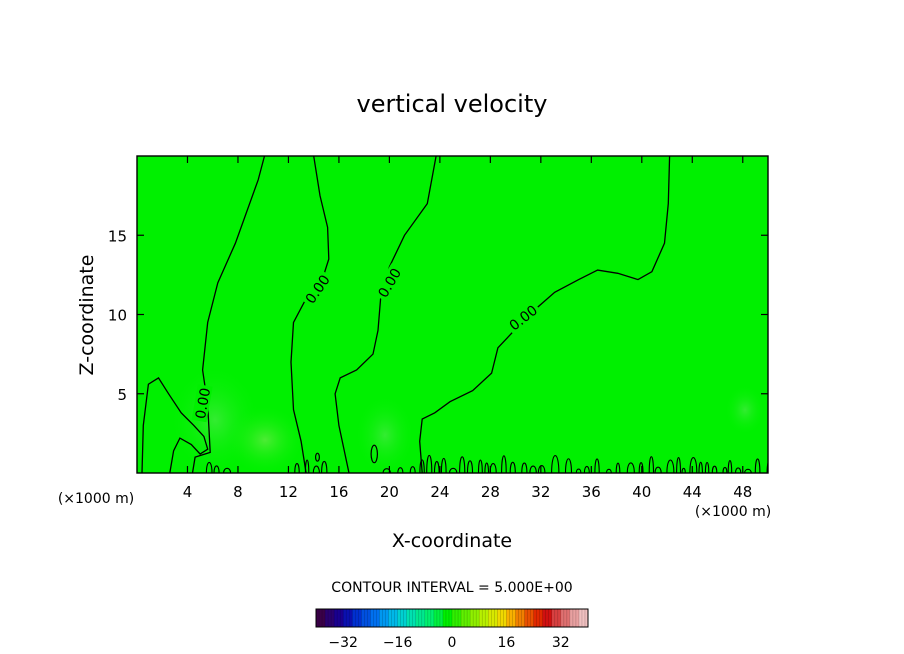  Describe the element at coordinates (506, 643) in the screenshot. I see `colorbar-tick-label: 16` at that location.